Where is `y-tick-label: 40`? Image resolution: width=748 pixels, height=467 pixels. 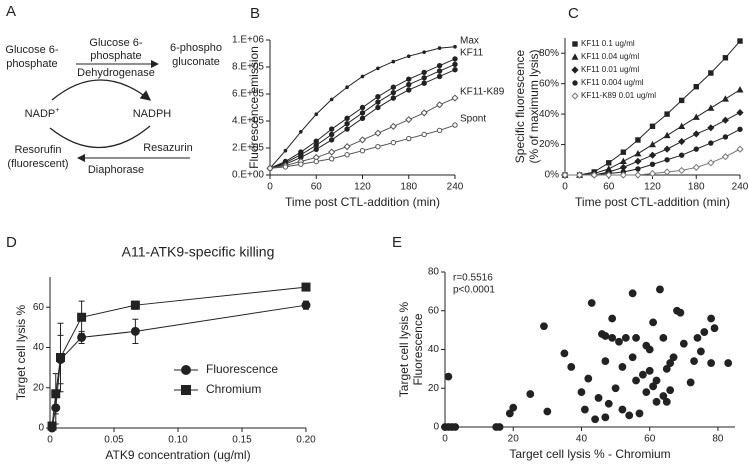 y-tick-label: 40 is located at coordinates (39, 347).